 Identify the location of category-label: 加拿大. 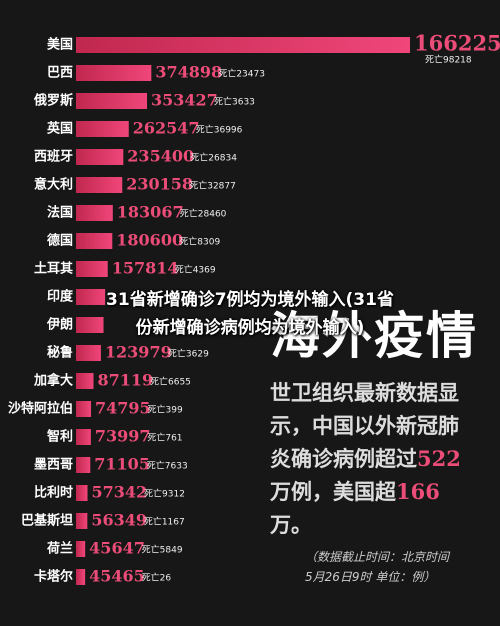
(53, 381).